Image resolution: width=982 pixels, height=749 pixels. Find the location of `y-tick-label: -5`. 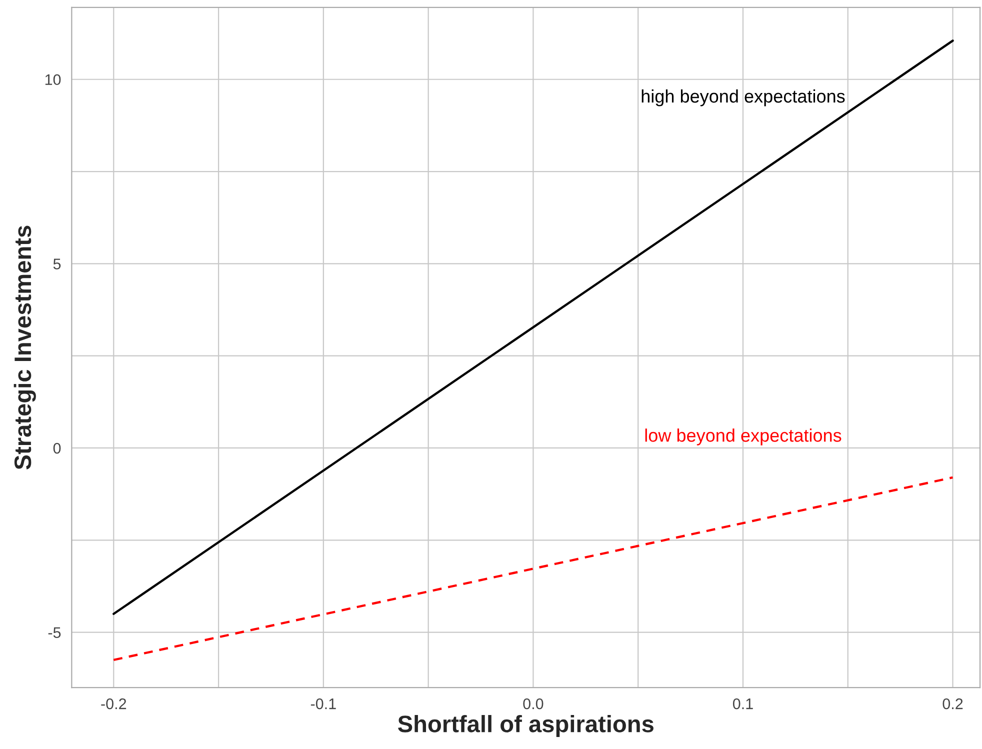

y-tick-label: -5 is located at coordinates (54, 632).